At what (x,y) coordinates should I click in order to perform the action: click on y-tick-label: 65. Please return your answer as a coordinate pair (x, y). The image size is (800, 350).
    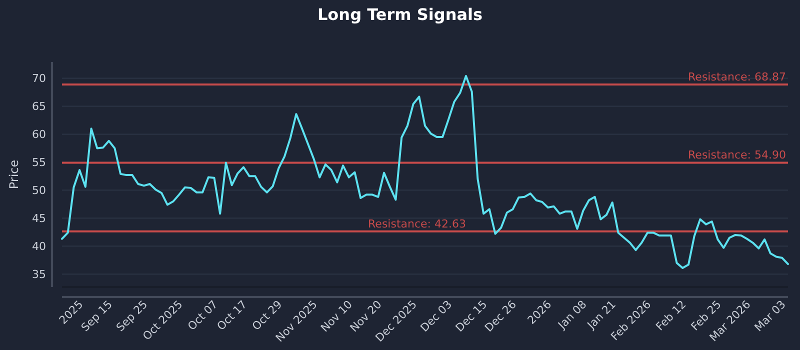
    Looking at the image, I should click on (39, 107).